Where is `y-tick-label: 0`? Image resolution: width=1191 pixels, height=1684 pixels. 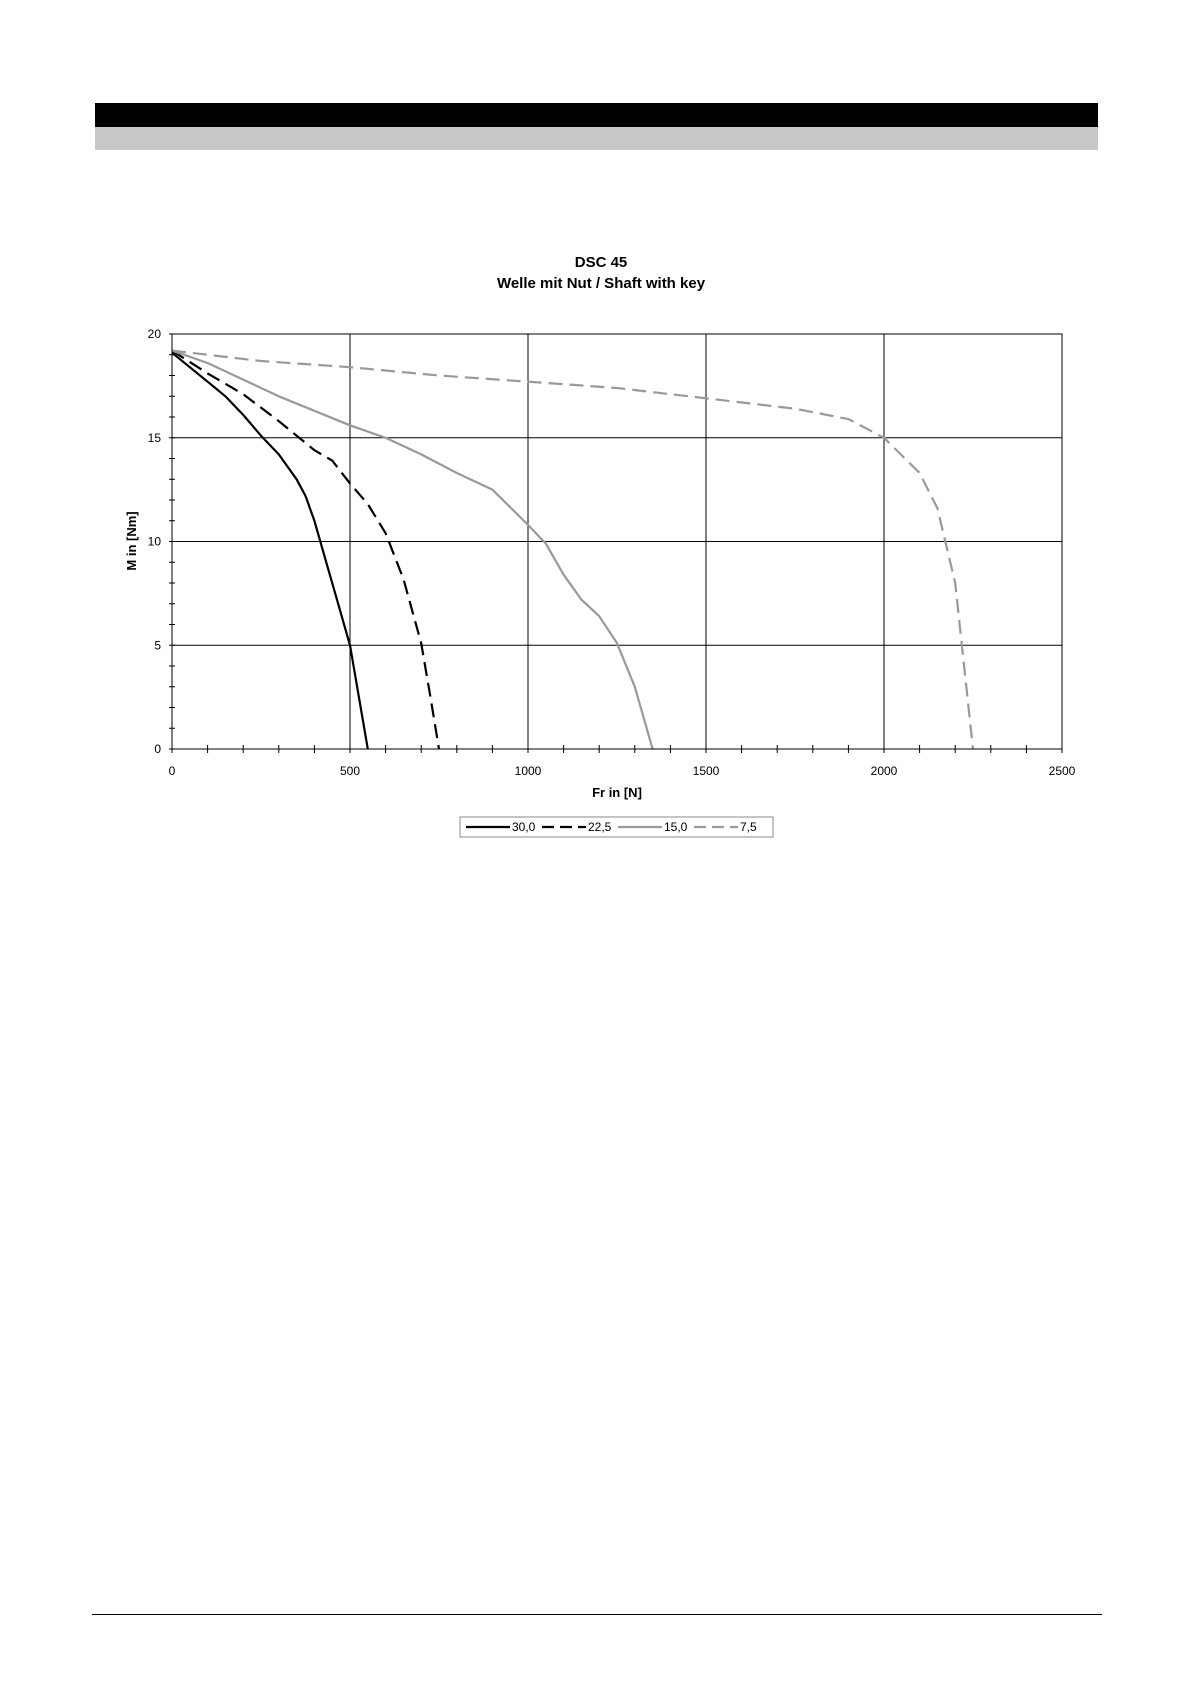
y-tick-label: 0 is located at coordinates (157, 749).